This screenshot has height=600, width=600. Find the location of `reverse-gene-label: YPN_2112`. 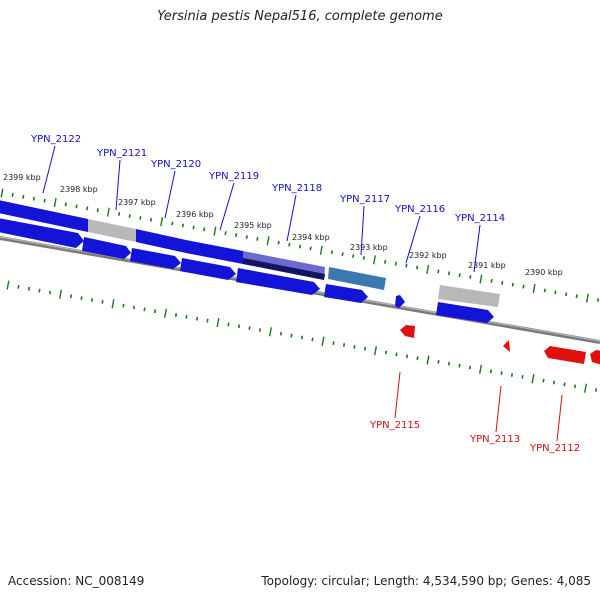

reverse-gene-label: YPN_2112 is located at coordinates (554, 448).